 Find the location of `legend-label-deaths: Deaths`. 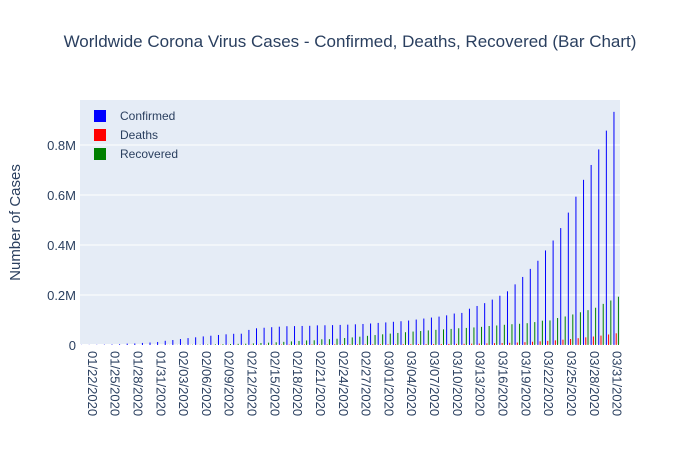

legend-label-deaths: Deaths is located at coordinates (139, 135).